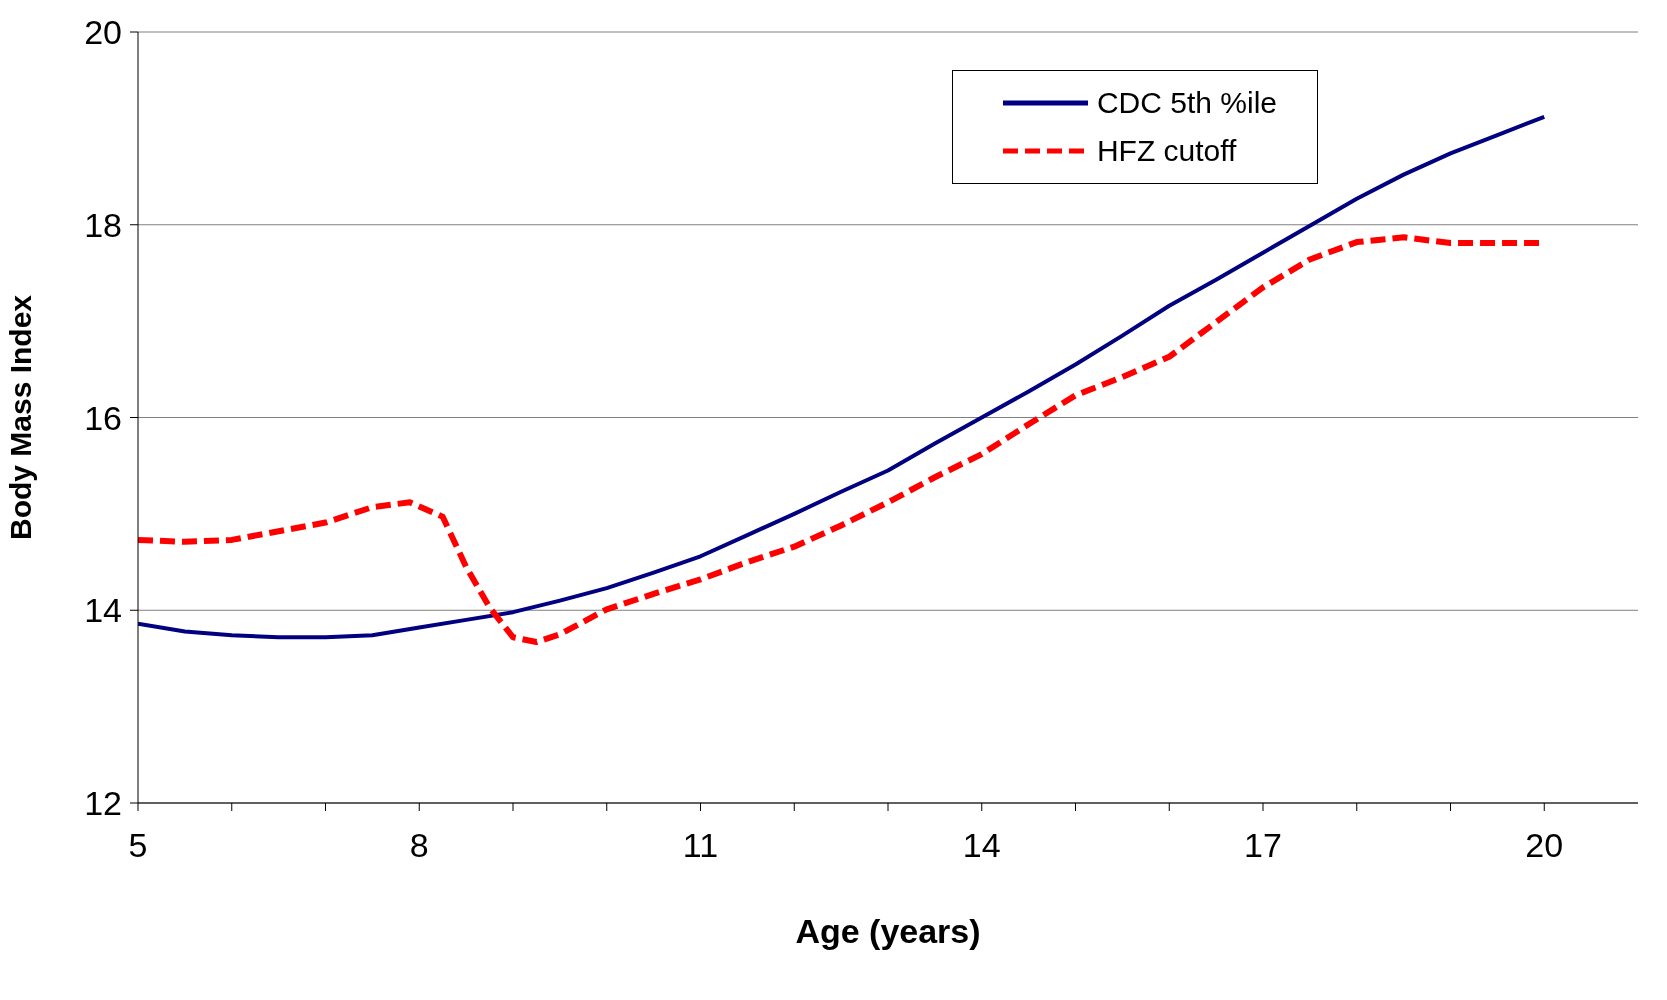 The width and height of the screenshot is (1667, 1000). Describe the element at coordinates (138, 845) in the screenshot. I see `x-tick-label: 5` at that location.